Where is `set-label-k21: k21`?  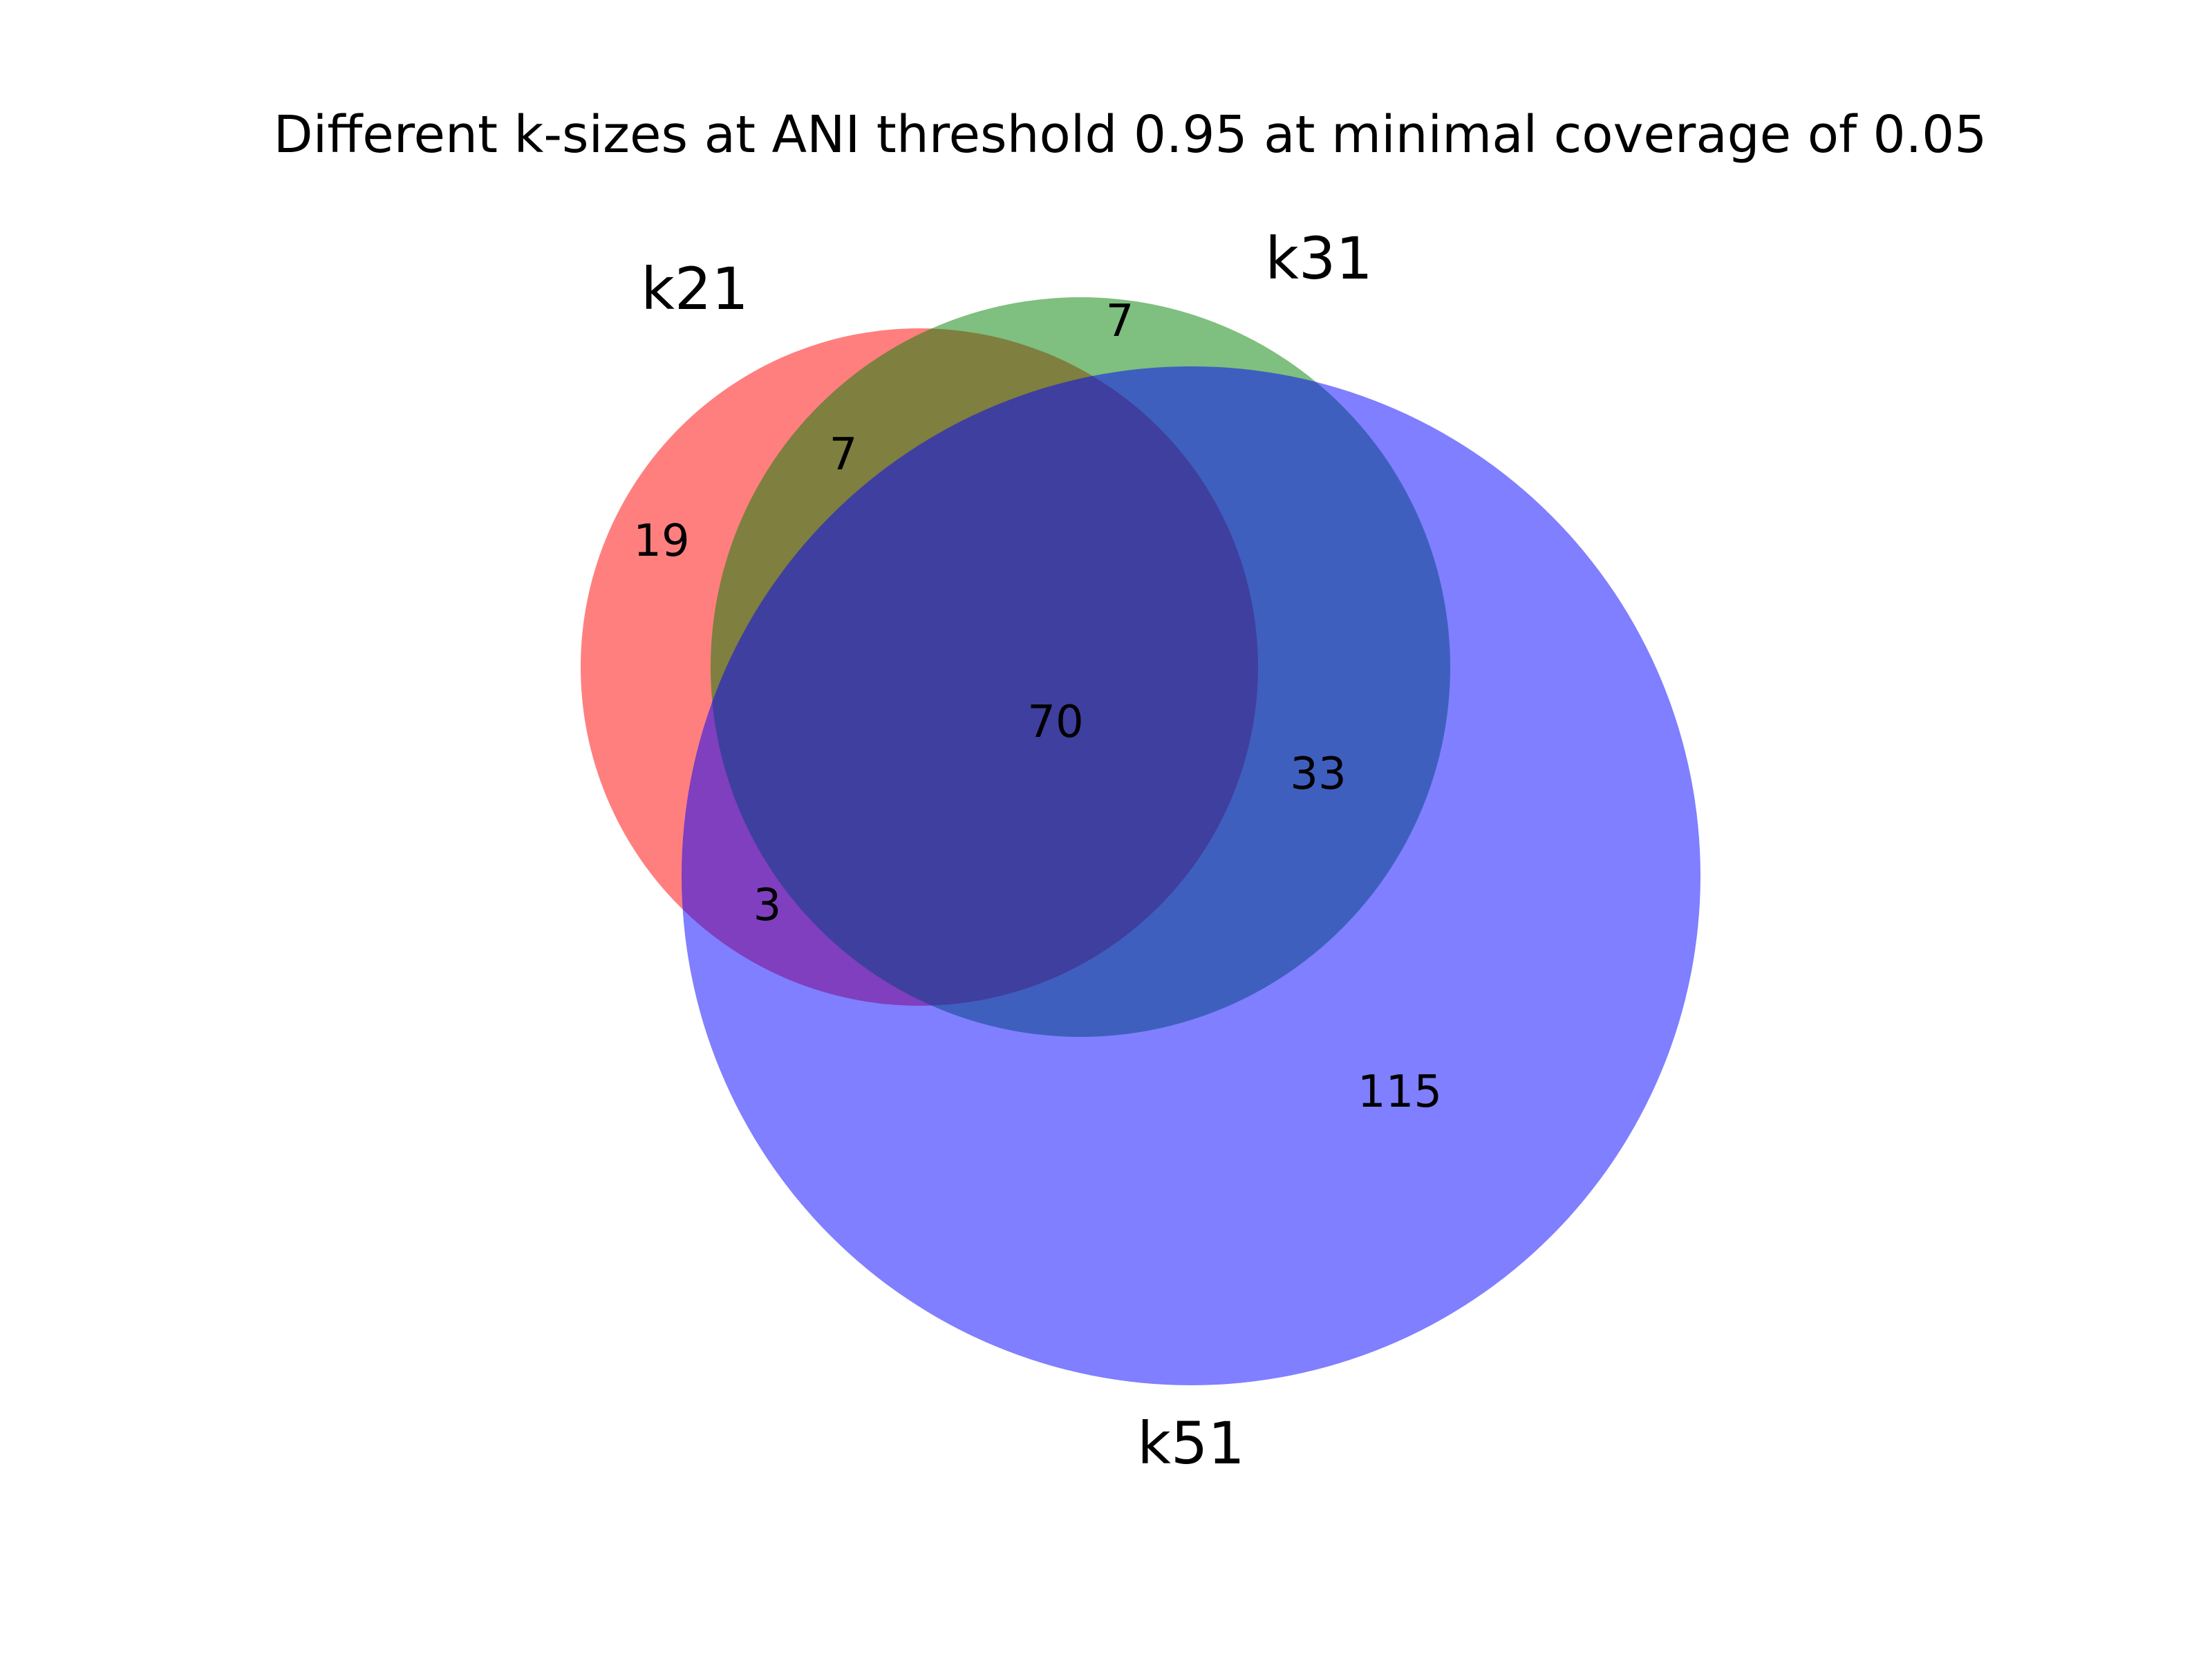
set-label-k21: k21 is located at coordinates (695, 289).